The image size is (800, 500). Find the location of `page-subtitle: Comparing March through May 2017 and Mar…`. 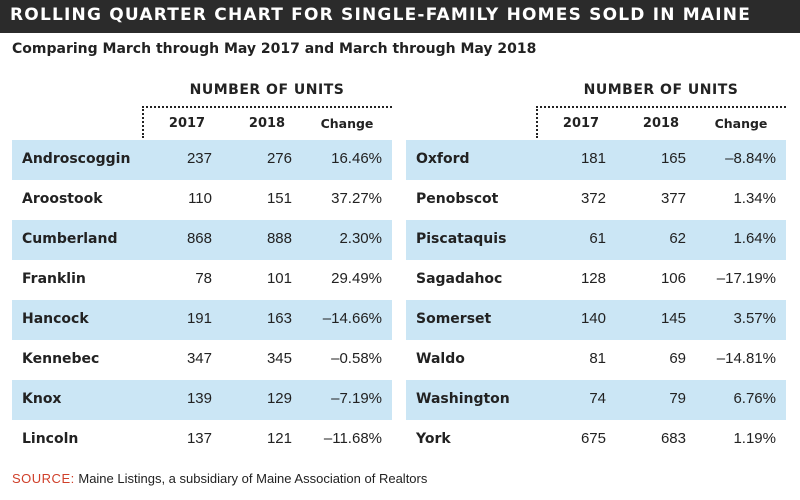

page-subtitle: Comparing March through May 2017 and Mar… is located at coordinates (274, 49).